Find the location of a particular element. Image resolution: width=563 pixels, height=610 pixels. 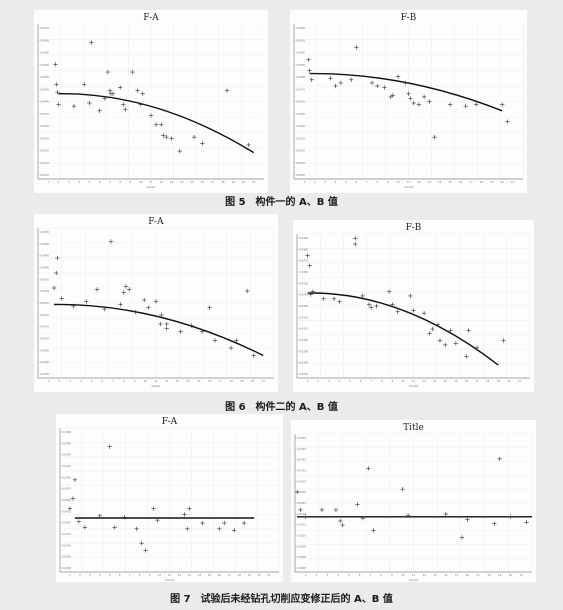

y-tick-label: 0.0405 is located at coordinates (44, 350).